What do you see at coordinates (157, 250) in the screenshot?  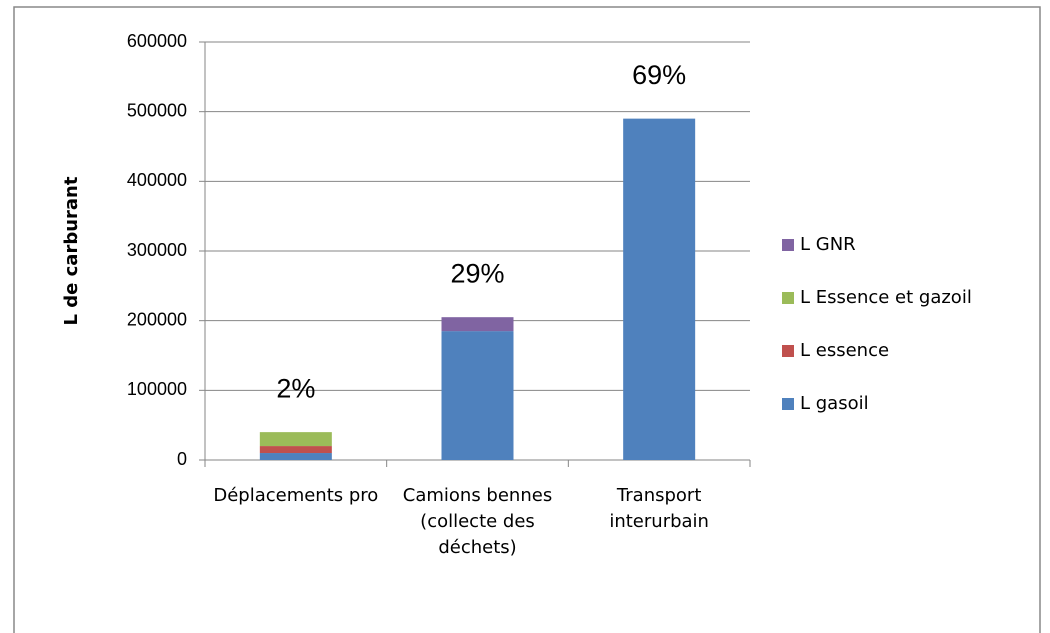 I see `y-tick-label: 300000` at bounding box center [157, 250].